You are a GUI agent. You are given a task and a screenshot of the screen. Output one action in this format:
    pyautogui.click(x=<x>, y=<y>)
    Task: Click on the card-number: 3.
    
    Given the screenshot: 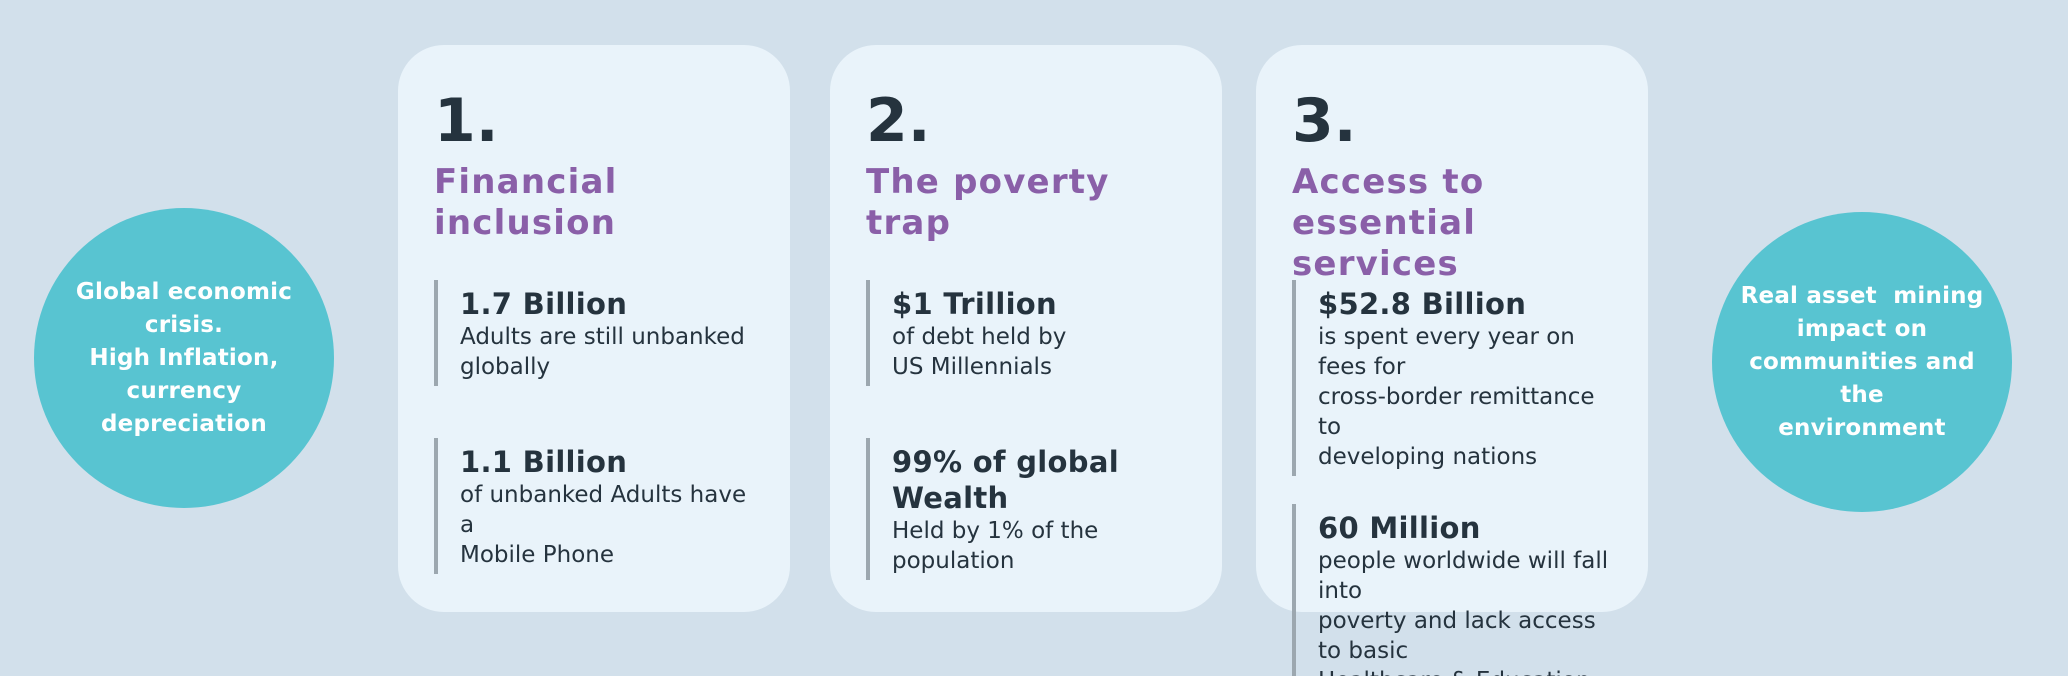 What is the action you would take?
    pyautogui.click(x=1324, y=121)
    